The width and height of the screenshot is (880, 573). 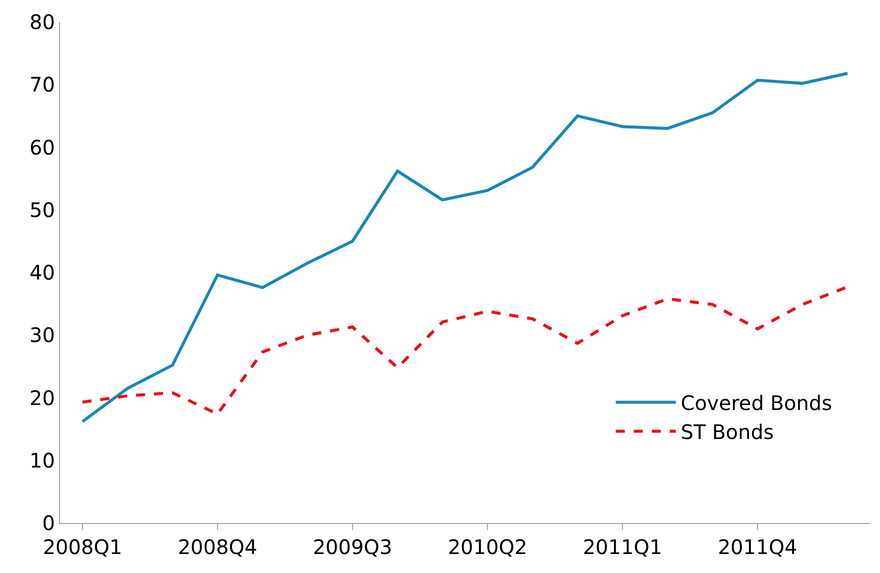 What do you see at coordinates (82, 547) in the screenshot?
I see `x-tick-label: 2008Q1` at bounding box center [82, 547].